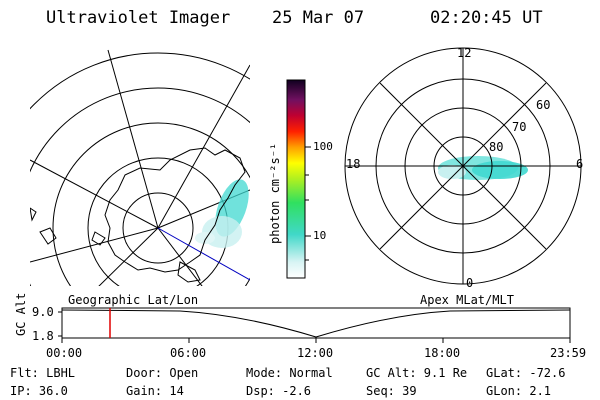 The height and width of the screenshot is (400, 600). What do you see at coordinates (353, 164) in the screenshot?
I see `mlt-label-18: 18` at bounding box center [353, 164].